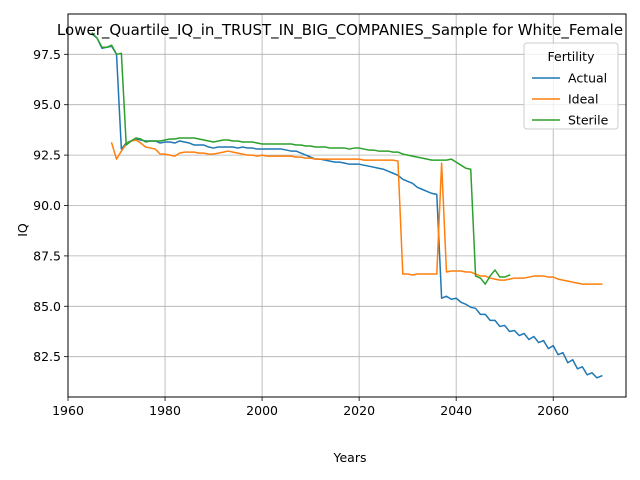 Image resolution: width=640 pixels, height=480 pixels. What do you see at coordinates (47, 205) in the screenshot?
I see `y-tick-label: 90.0` at bounding box center [47, 205].